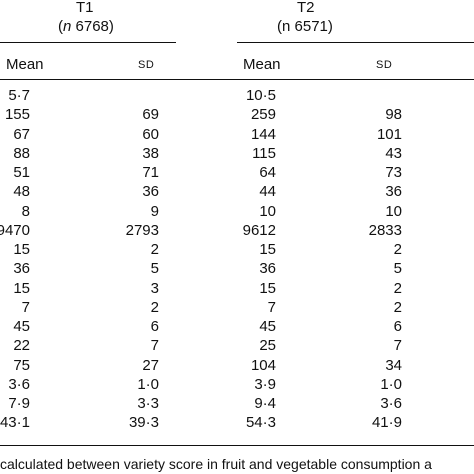 This screenshot has width=474, height=474. What do you see at coordinates (260, 95) in the screenshot?
I see `cell-t2-mean: 10·5` at bounding box center [260, 95].